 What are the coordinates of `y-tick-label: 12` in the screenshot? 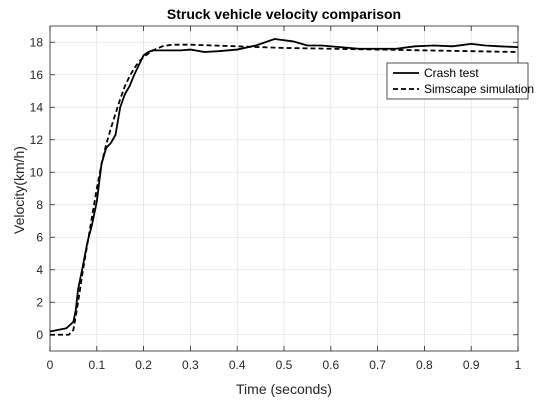 It's located at (37, 140).